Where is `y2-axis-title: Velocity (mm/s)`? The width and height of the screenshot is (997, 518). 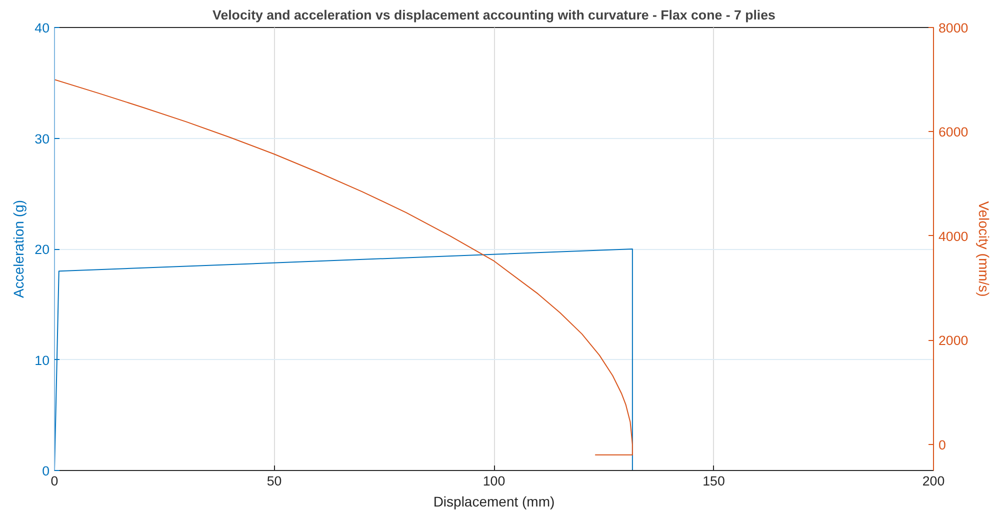
y2-axis-title: Velocity (mm/s) is located at coordinates (984, 249).